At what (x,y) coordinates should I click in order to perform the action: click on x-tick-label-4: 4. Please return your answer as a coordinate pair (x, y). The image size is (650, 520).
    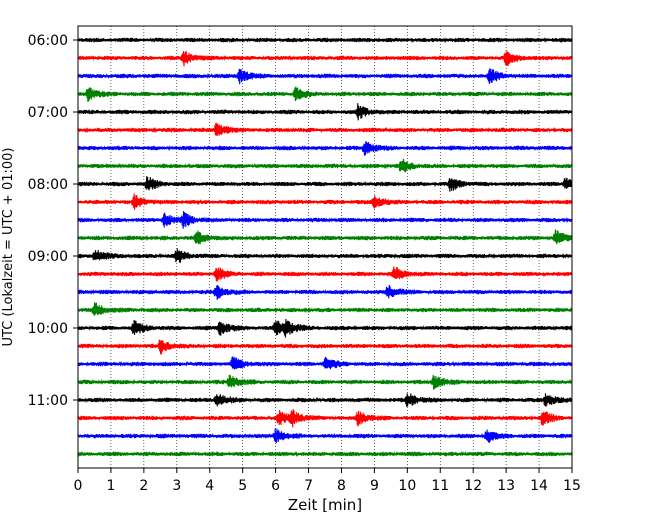
    Looking at the image, I should click on (209, 486).